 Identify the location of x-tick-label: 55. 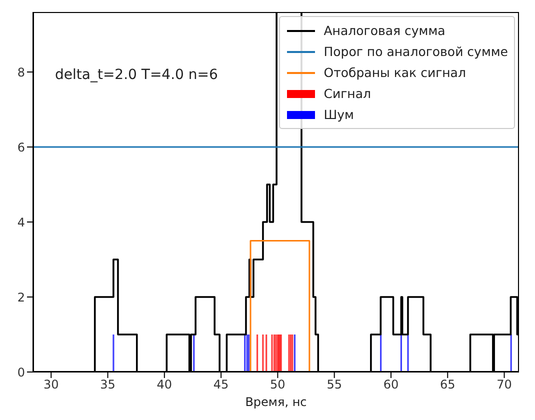
(334, 385).